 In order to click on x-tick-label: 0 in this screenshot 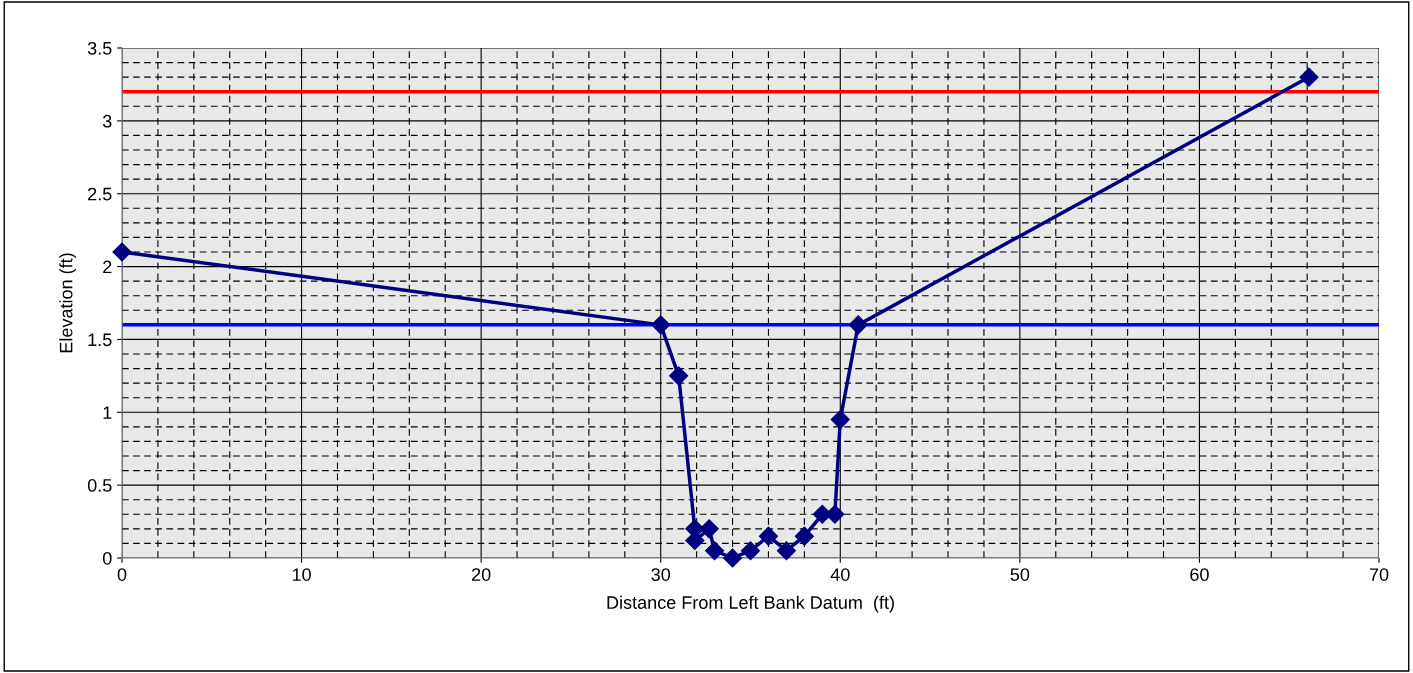, I will do `click(122, 574)`.